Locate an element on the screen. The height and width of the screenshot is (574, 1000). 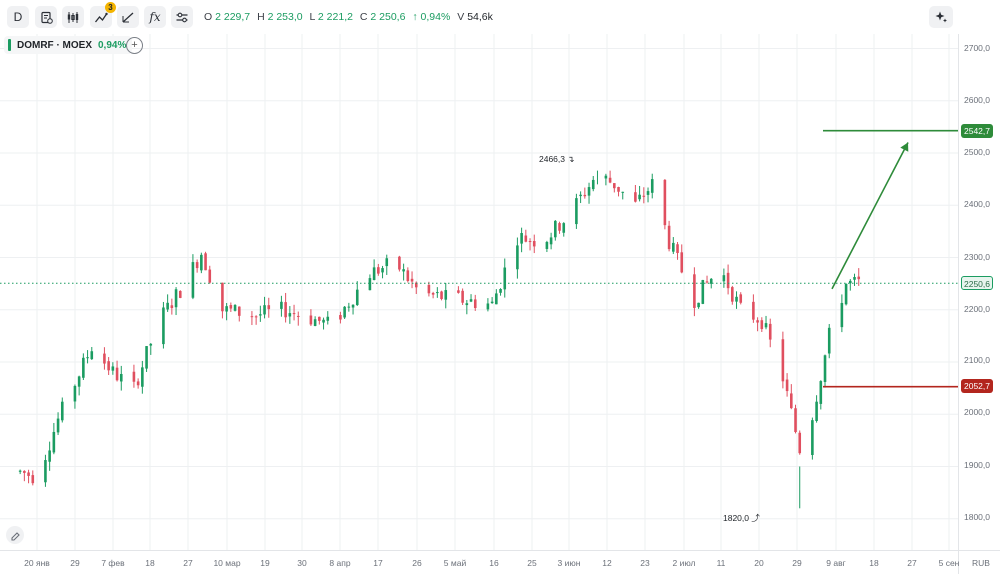
close-label: C is located at coordinates (363, 17).